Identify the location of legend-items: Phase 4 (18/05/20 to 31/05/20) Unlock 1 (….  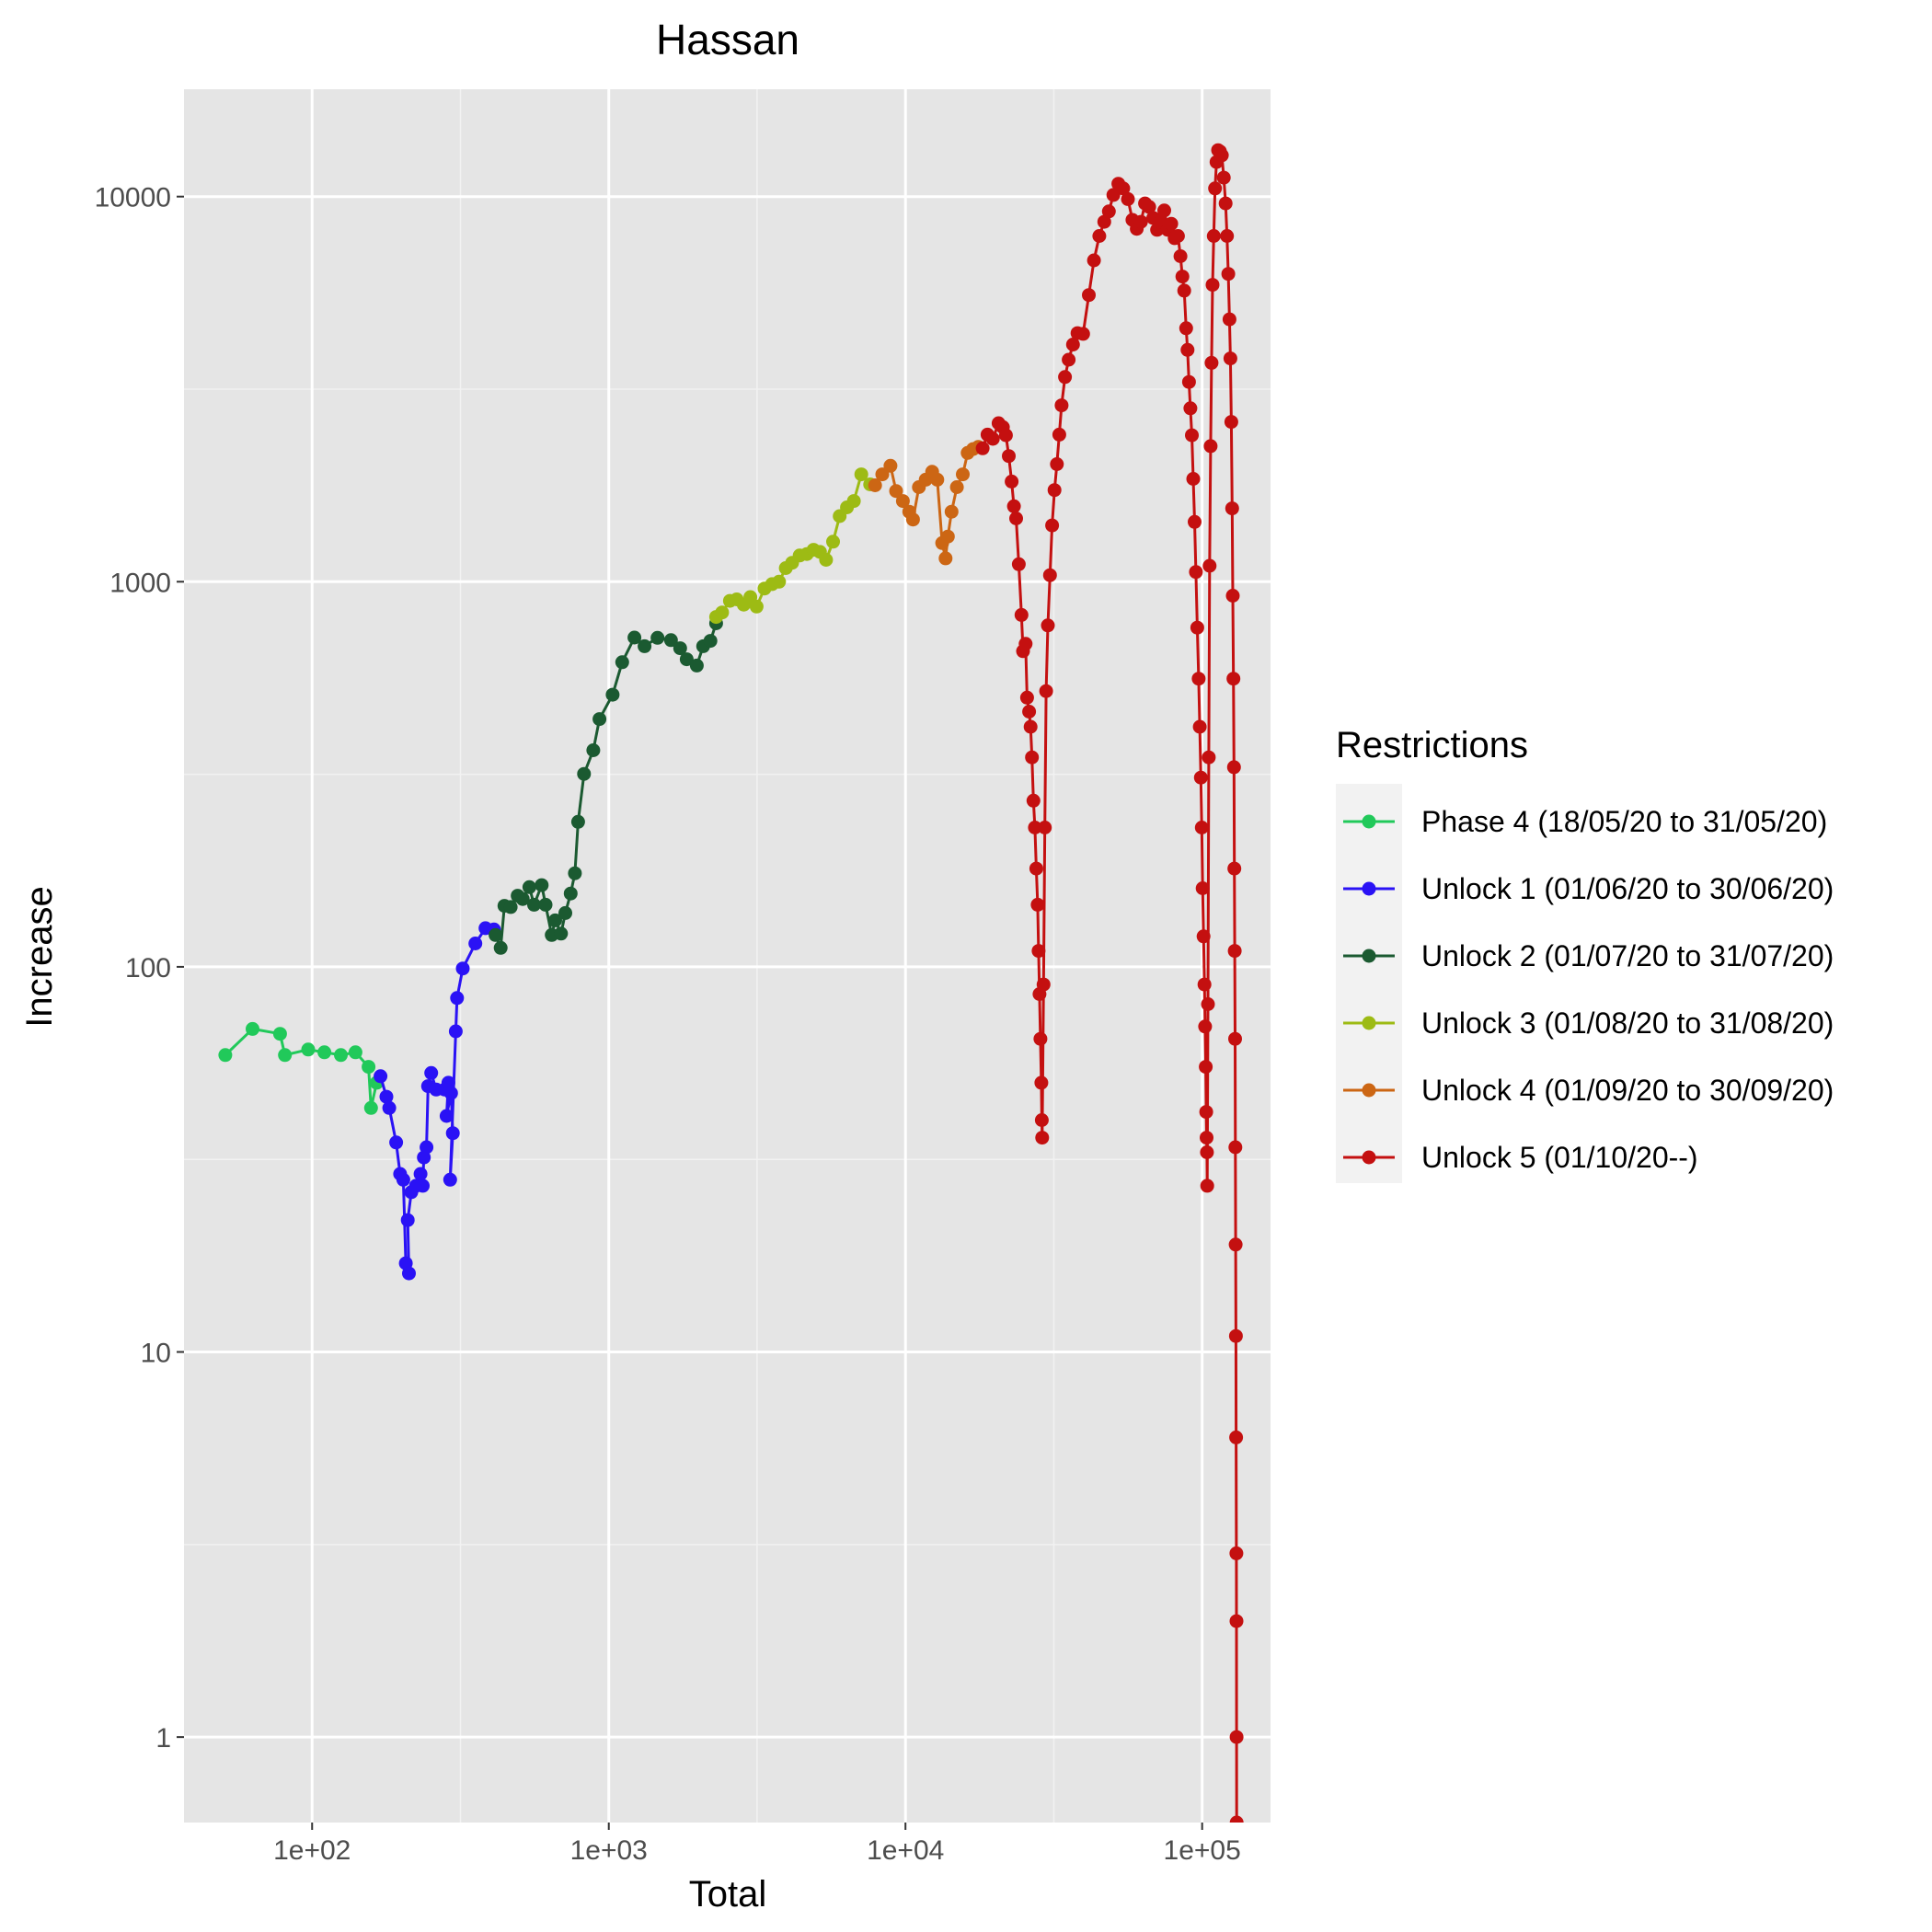
(1588, 989).